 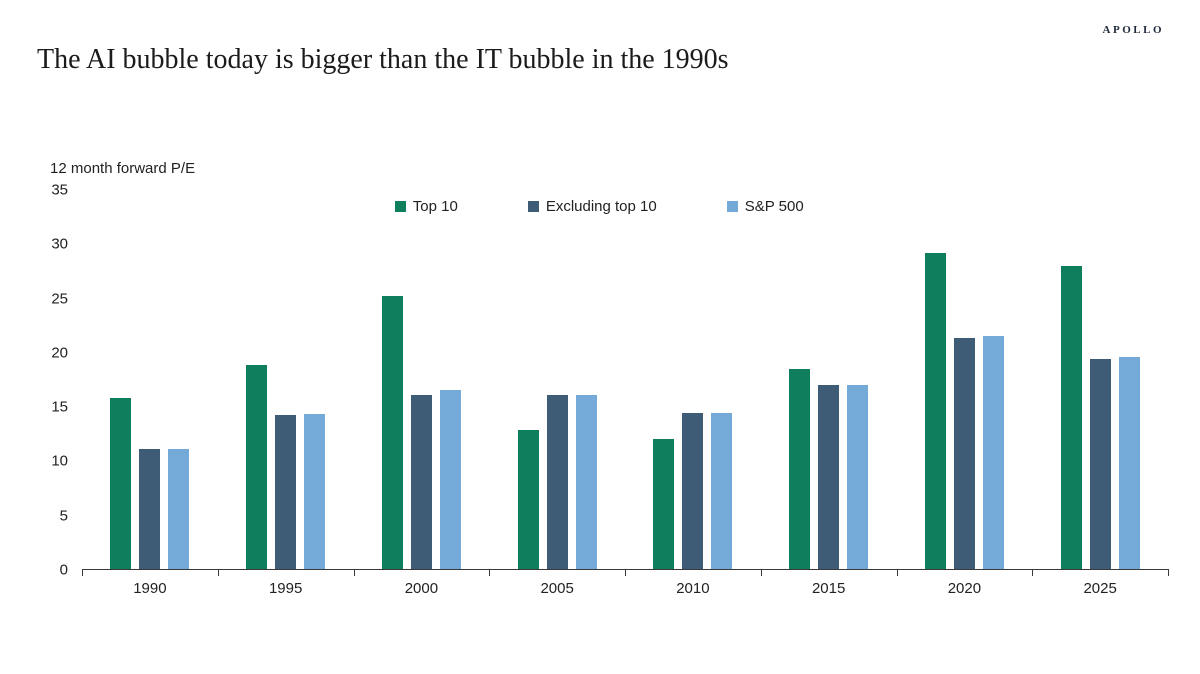 What do you see at coordinates (150, 379) in the screenshot?
I see `bar-group-1990` at bounding box center [150, 379].